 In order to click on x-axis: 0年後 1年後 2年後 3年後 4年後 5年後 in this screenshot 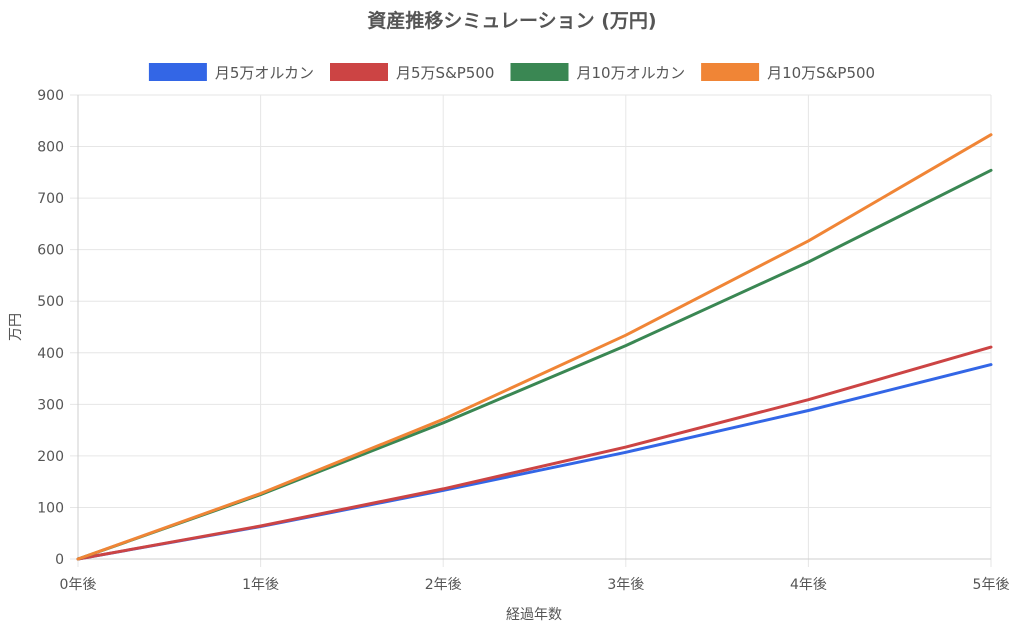, I will do `click(535, 585)`.